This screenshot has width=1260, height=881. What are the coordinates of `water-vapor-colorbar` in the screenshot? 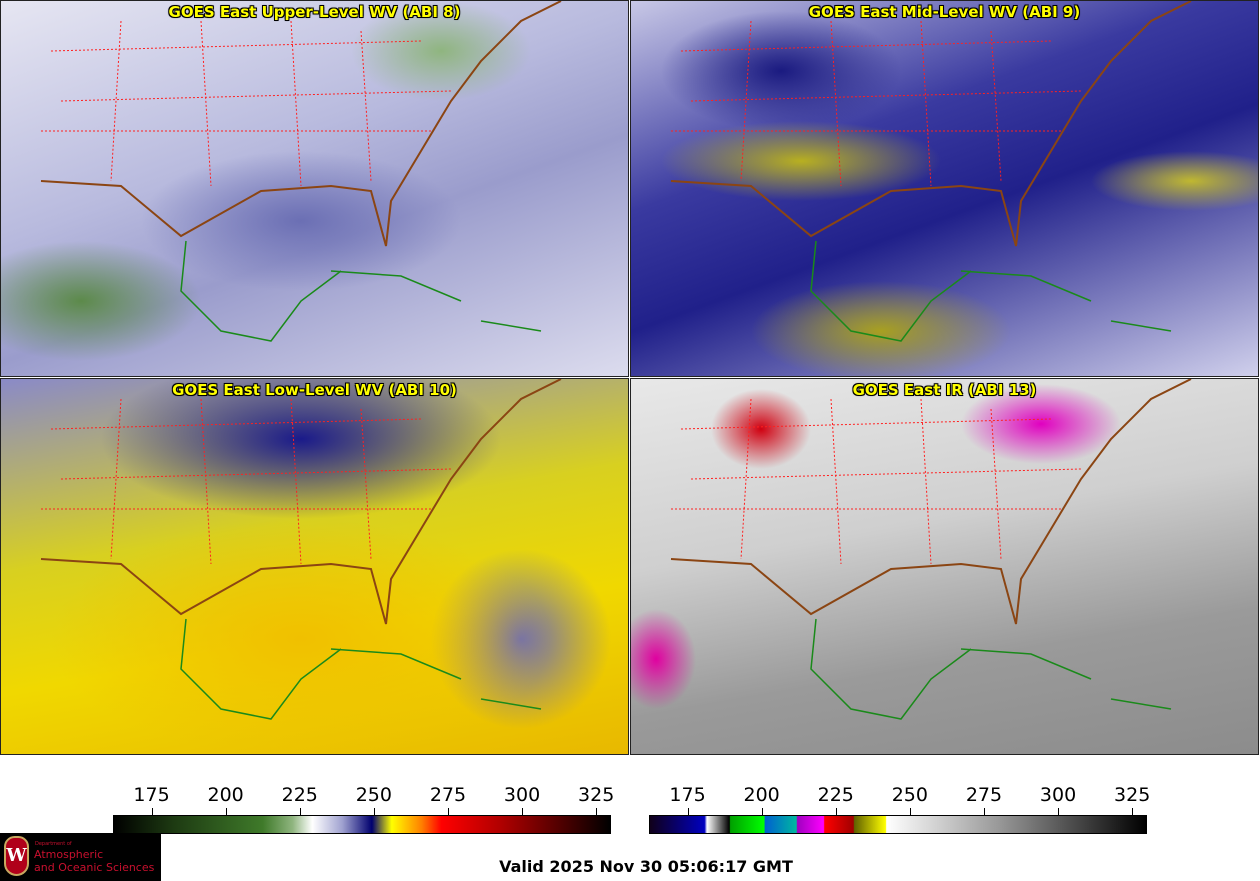 It's located at (362, 824).